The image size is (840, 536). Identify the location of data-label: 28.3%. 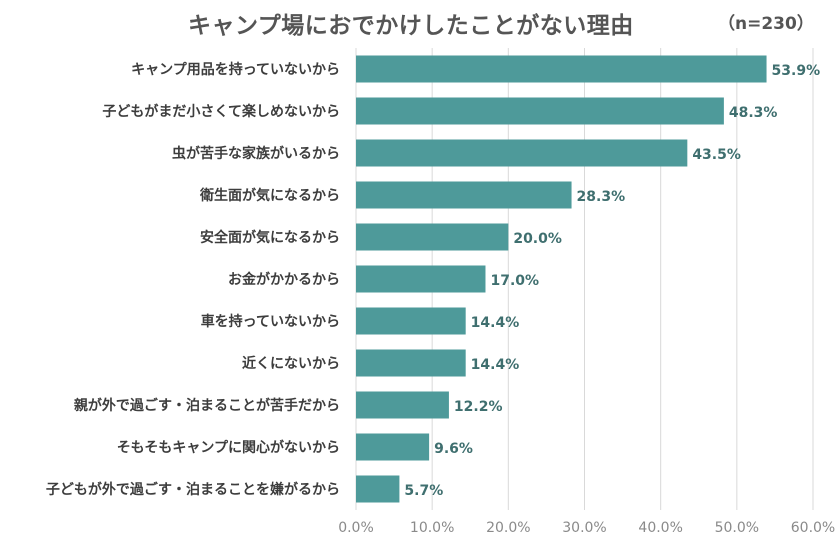
(601, 197).